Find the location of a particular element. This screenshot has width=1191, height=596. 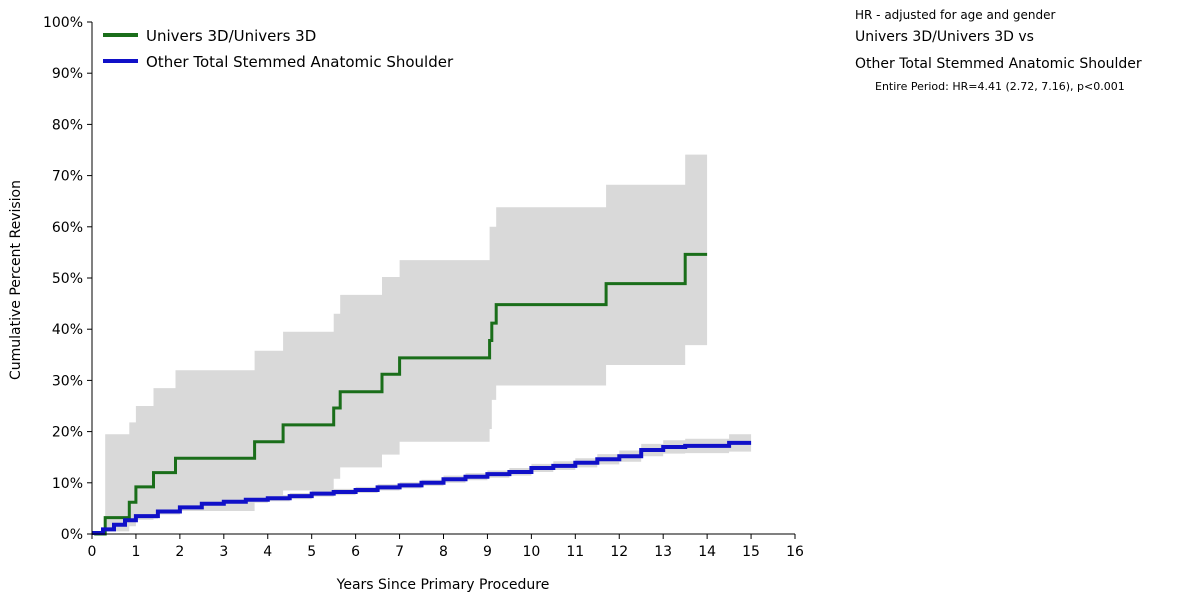

y-tick-label: 10% is located at coordinates (67, 484).